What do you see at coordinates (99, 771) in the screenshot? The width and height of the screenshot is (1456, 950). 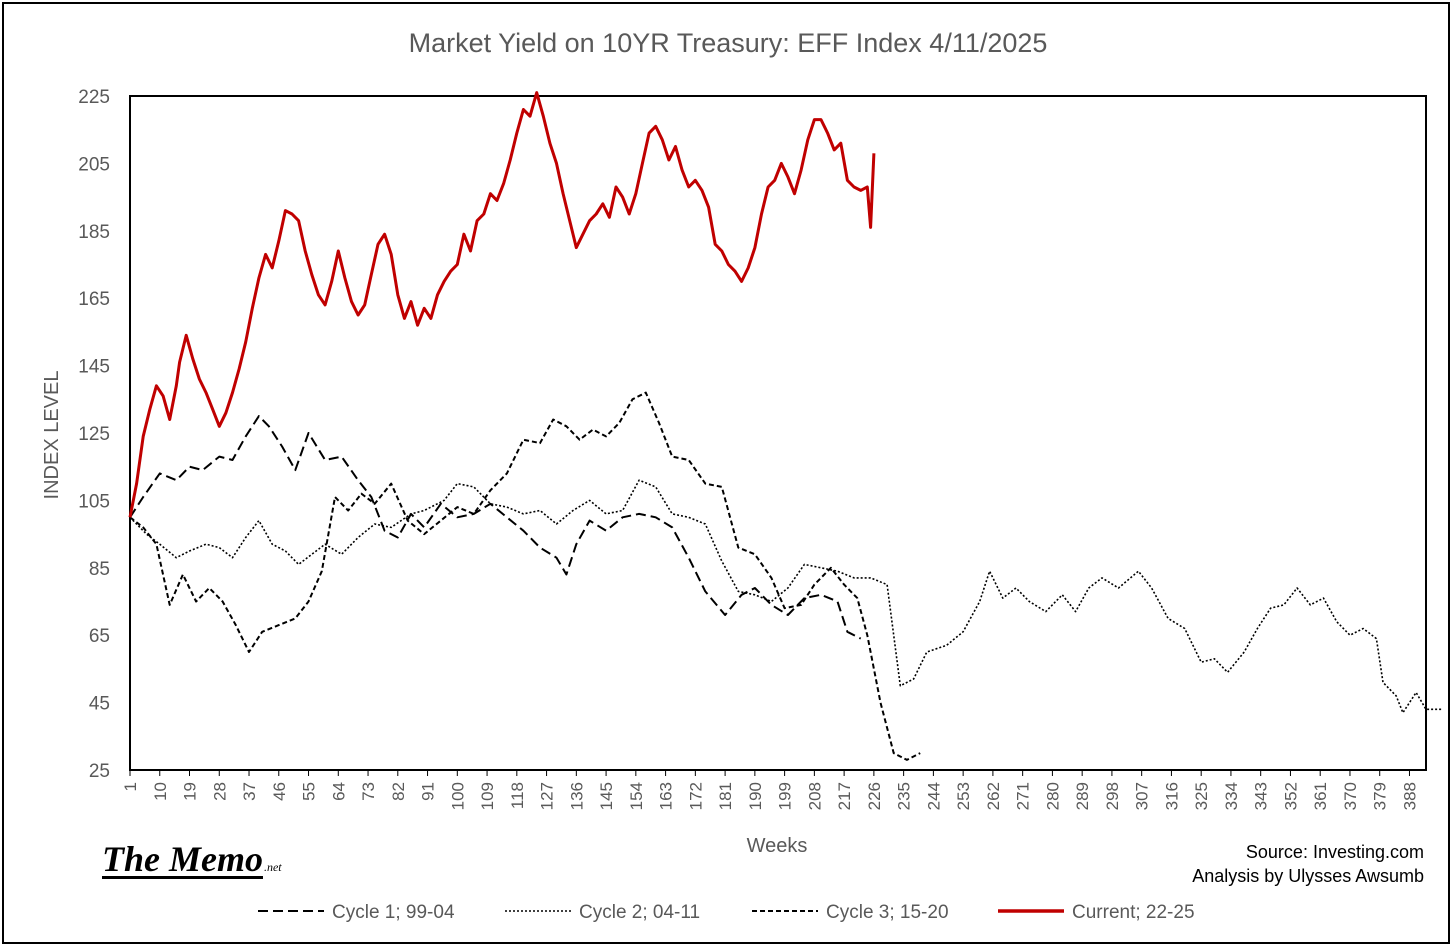 I see `y-tick-label: 25` at bounding box center [99, 771].